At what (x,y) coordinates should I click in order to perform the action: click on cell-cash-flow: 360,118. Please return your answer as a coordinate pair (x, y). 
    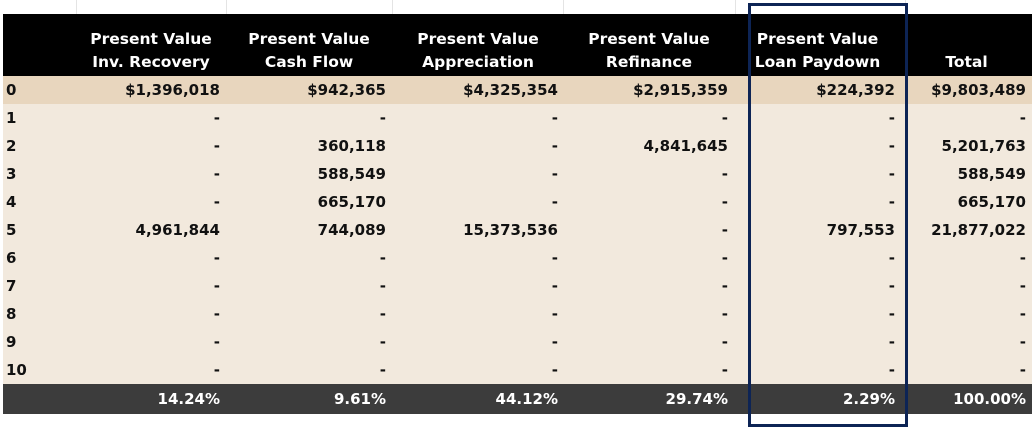
    Looking at the image, I should click on (309, 146).